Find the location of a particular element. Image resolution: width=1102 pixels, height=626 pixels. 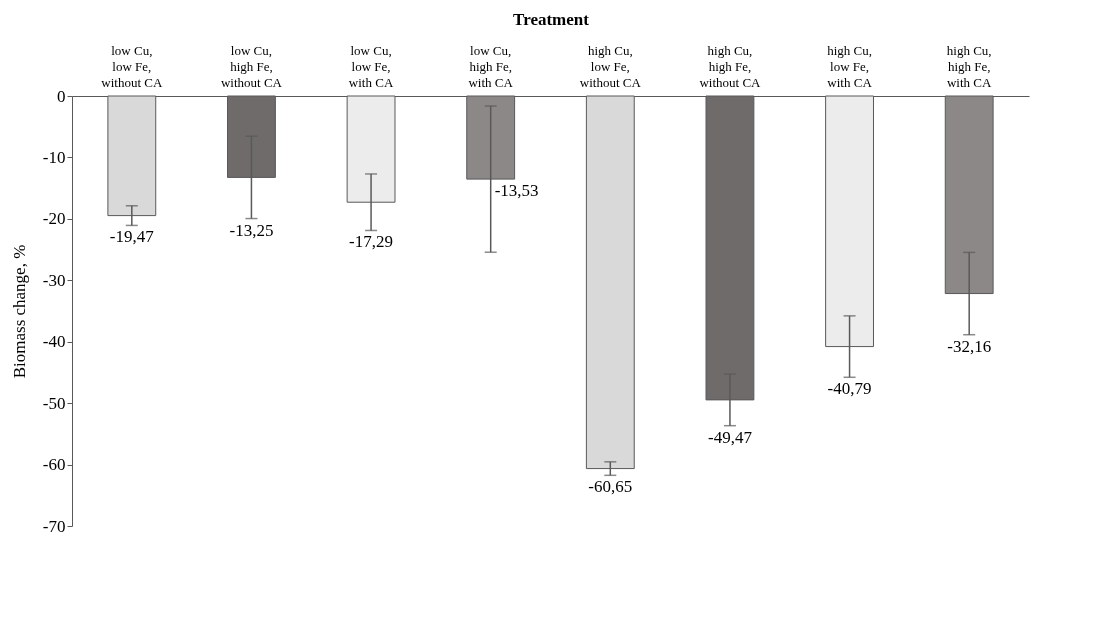

x-tick-label: low Cu, low Fe, without CA is located at coordinates (132, 66).